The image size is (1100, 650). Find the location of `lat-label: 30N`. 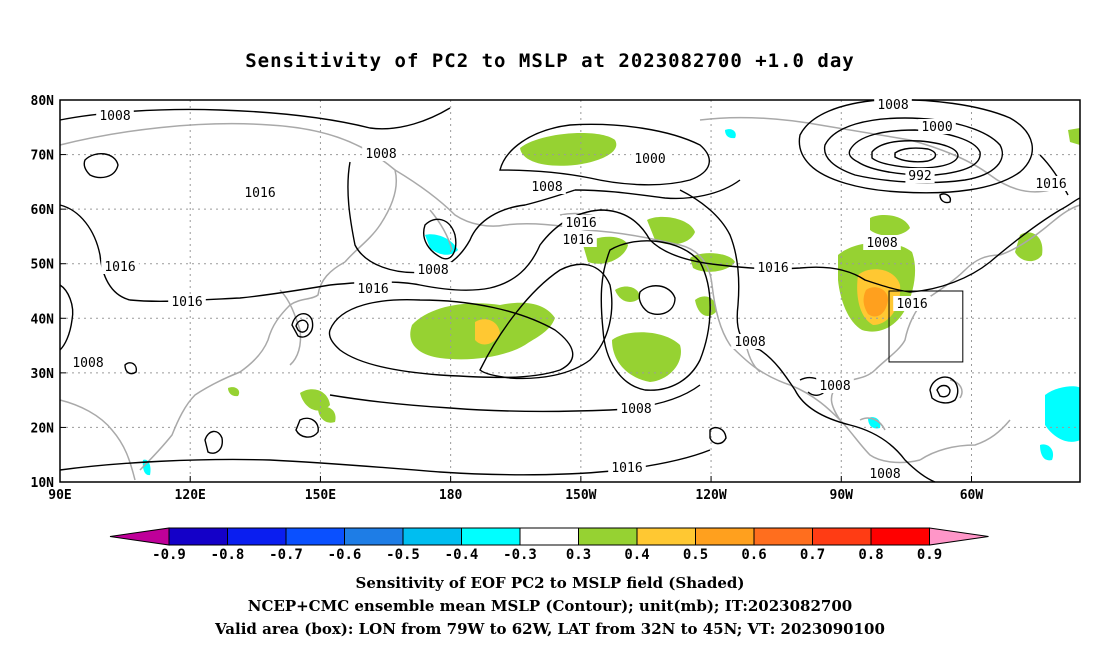

lat-label: 30N is located at coordinates (43, 374).